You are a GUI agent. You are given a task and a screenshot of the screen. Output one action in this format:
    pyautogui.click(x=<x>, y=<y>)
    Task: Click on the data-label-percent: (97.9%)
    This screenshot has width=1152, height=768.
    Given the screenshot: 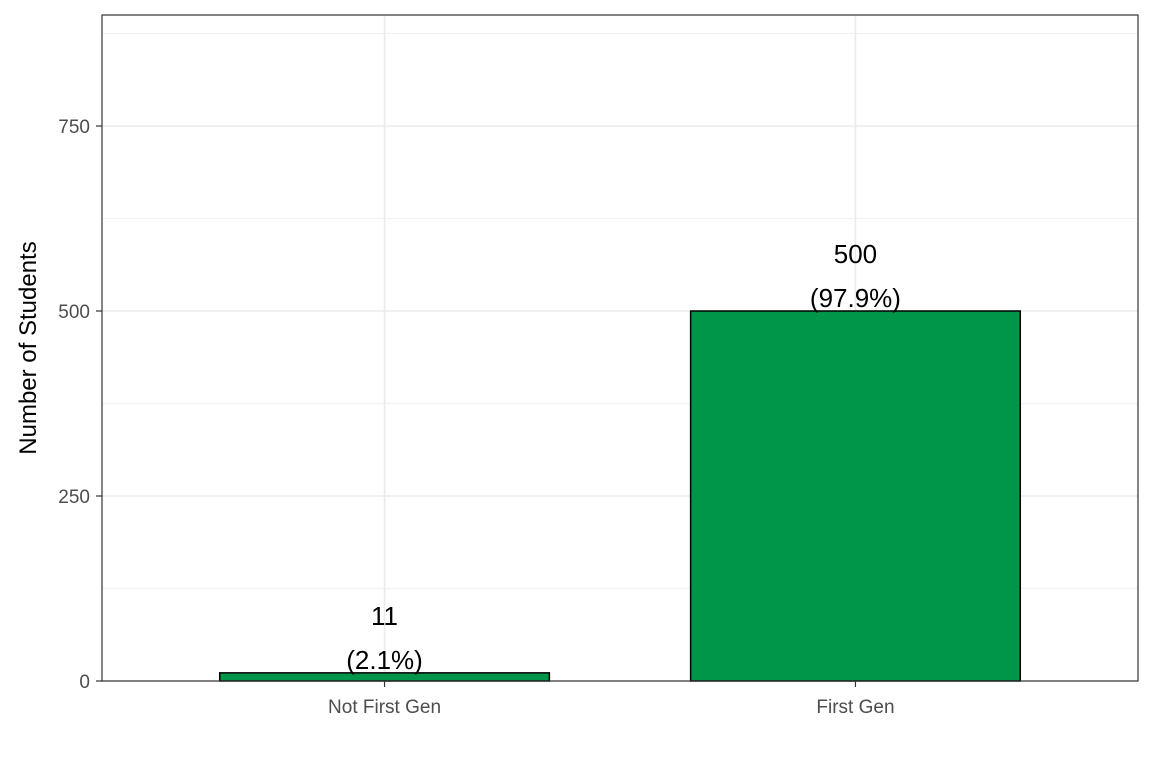 What is the action you would take?
    pyautogui.click(x=855, y=298)
    